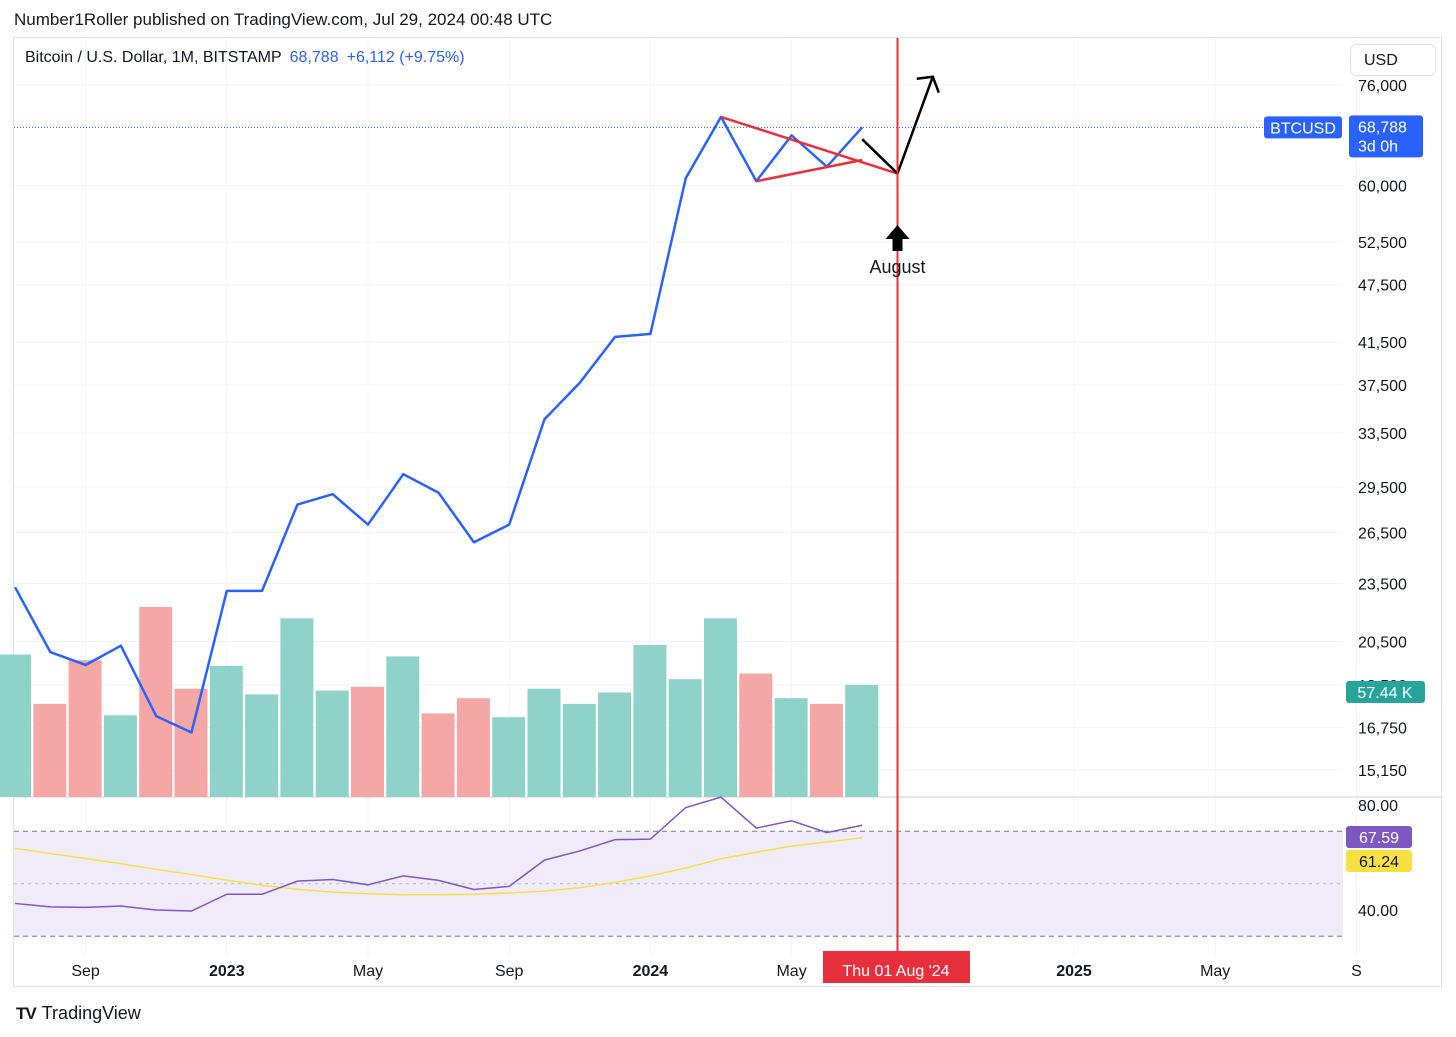 Image resolution: width=1456 pixels, height=1037 pixels. Describe the element at coordinates (314, 57) in the screenshot. I see `last-price: 68,788` at that location.